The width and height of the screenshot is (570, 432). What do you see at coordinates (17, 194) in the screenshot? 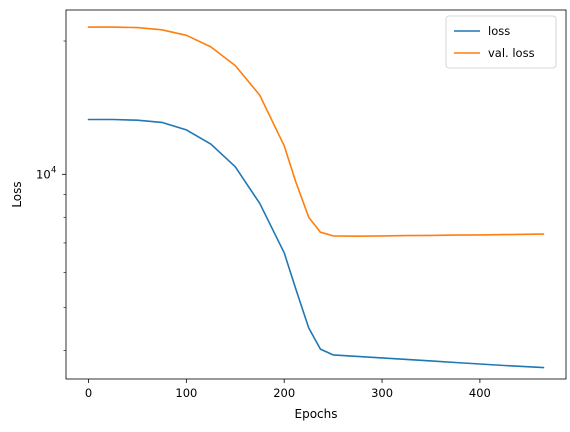
I see `y-axis-label: Loss` at bounding box center [17, 194].